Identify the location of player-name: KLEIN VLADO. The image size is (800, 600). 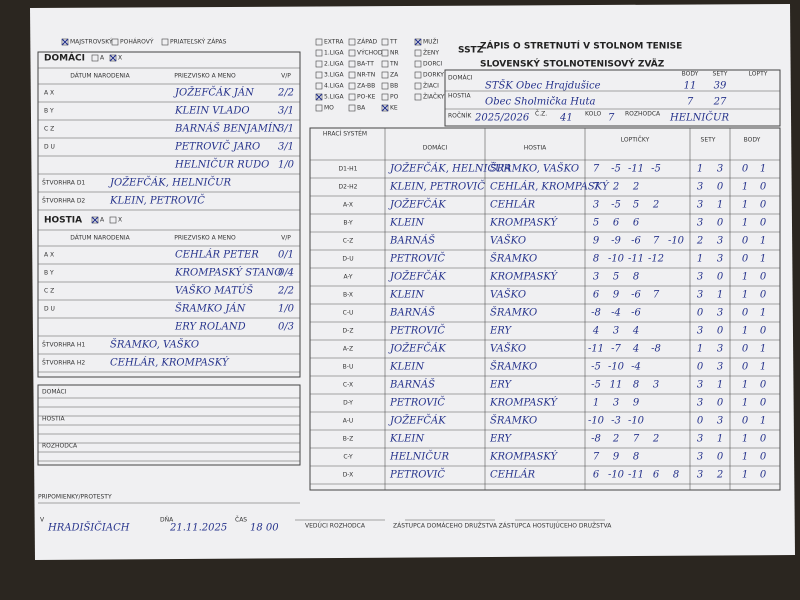
(212, 111).